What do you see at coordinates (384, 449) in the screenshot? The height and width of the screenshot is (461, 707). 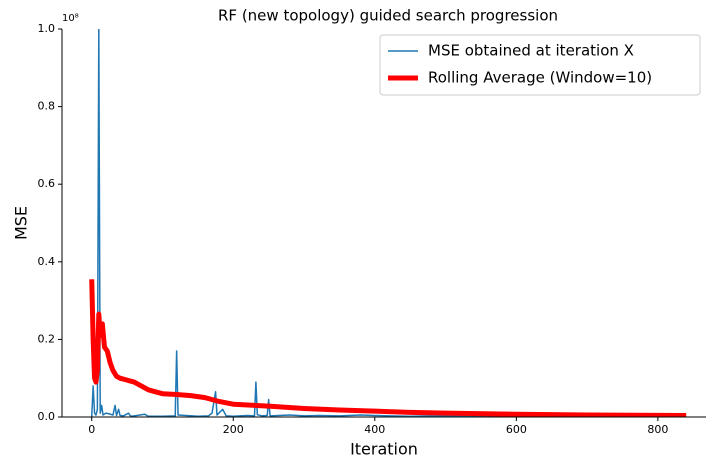 I see `x-axis-label: Iteration` at bounding box center [384, 449].